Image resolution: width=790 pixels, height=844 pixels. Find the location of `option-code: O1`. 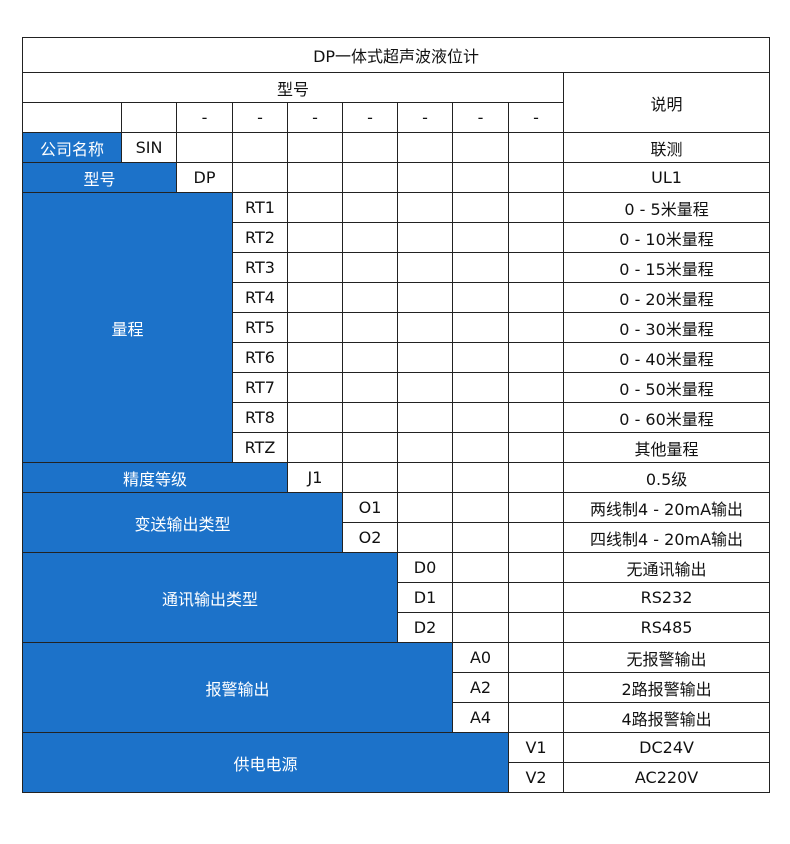

option-code: O1 is located at coordinates (370, 507).